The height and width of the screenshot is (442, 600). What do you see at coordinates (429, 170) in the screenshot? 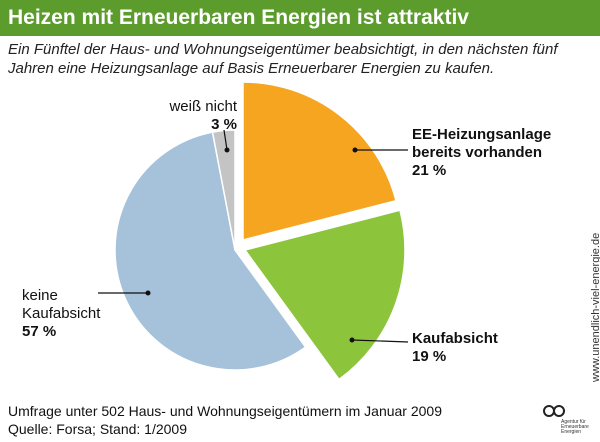
I see `value-label: 21 %` at bounding box center [429, 170].